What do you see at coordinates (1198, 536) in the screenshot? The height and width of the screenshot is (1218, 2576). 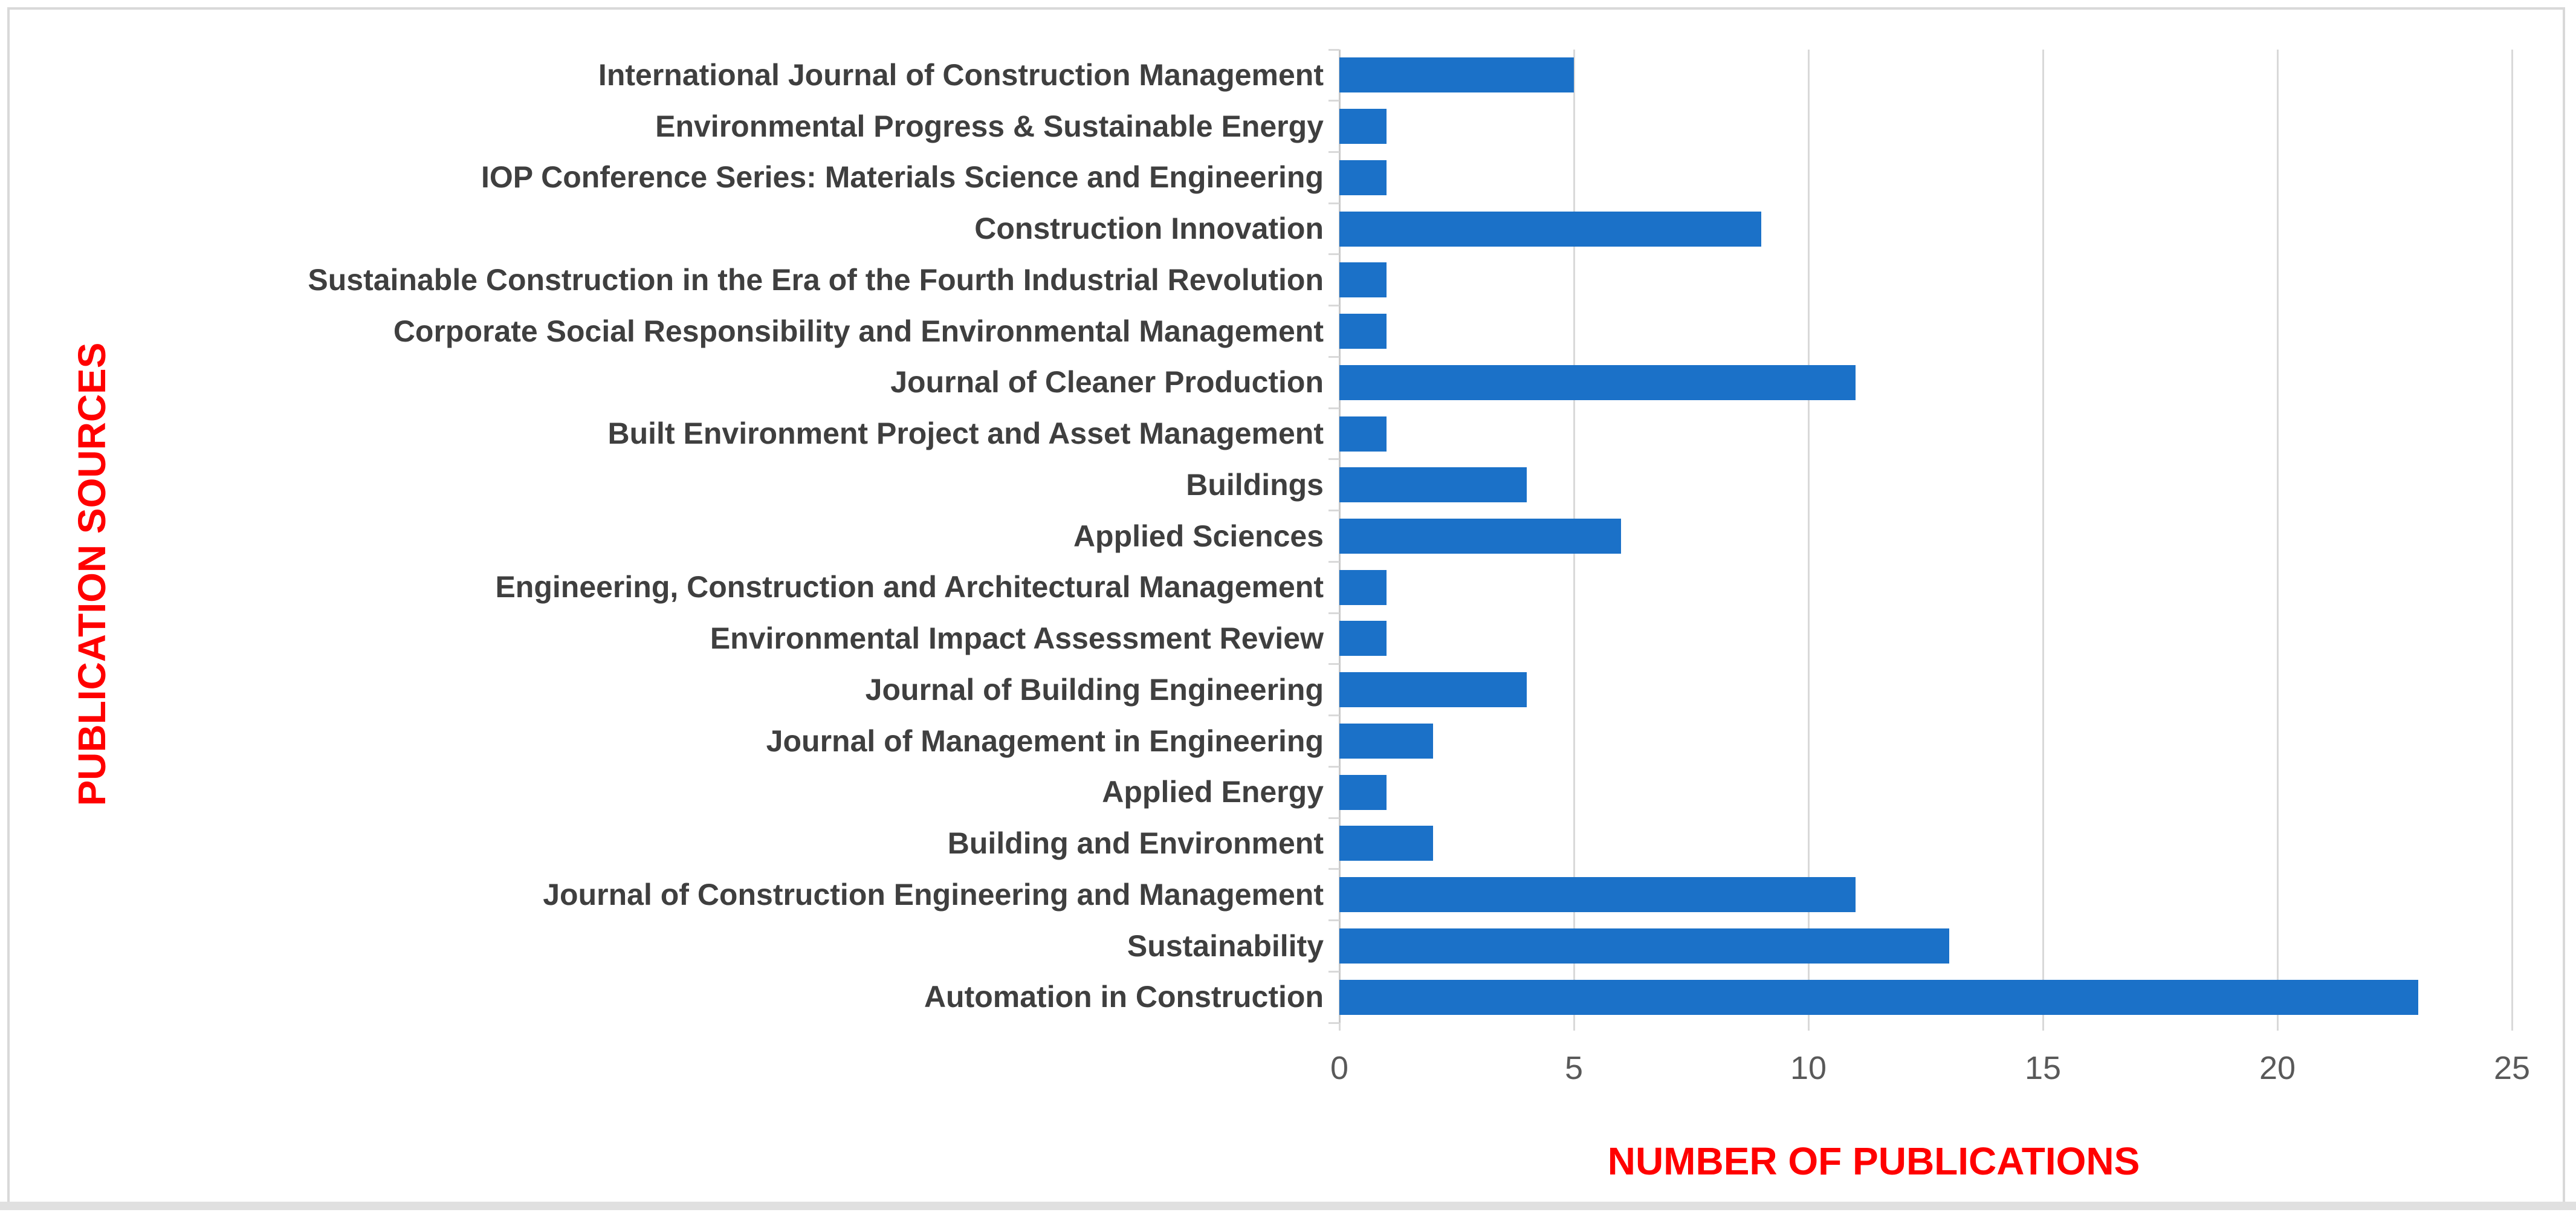 I see `category-label-10: Applied Sciences` at bounding box center [1198, 536].